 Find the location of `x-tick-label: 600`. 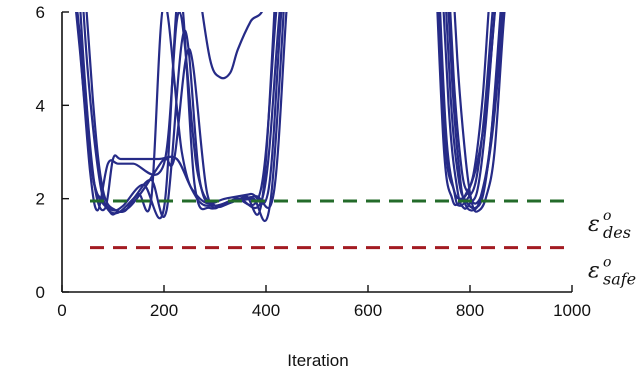

x-tick-label: 600 is located at coordinates (368, 310).